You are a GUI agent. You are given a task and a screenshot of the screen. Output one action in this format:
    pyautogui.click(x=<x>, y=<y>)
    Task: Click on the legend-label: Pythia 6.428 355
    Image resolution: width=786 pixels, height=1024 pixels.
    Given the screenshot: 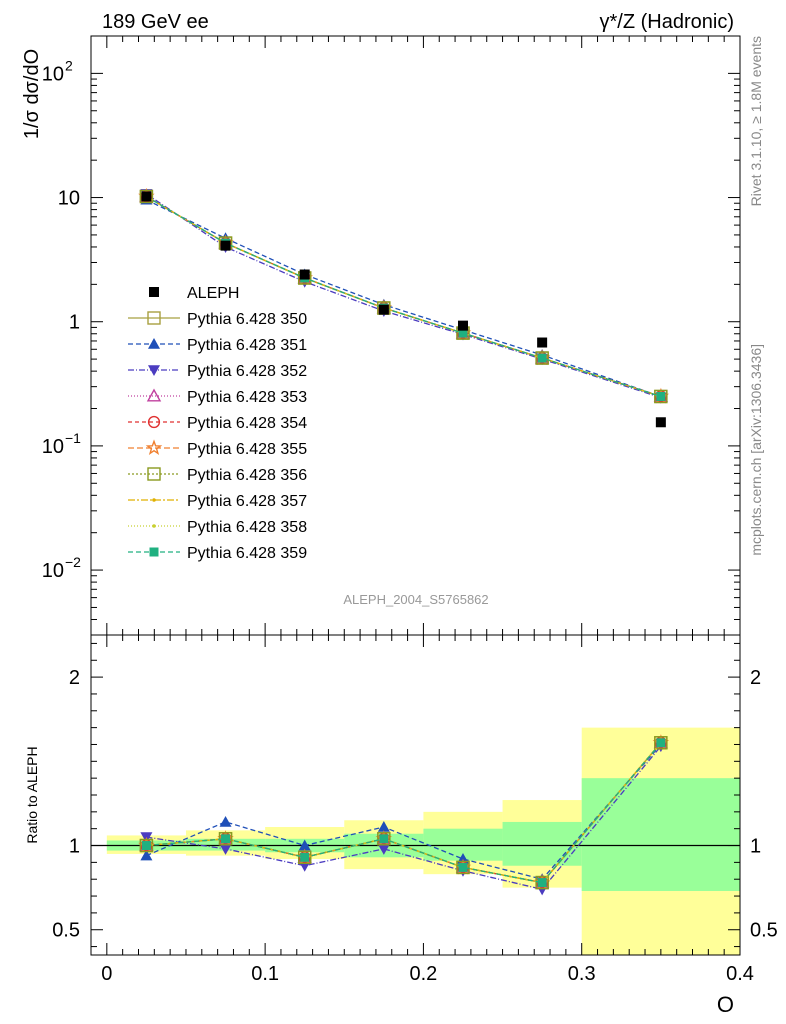 What is the action you would take?
    pyautogui.click(x=247, y=449)
    